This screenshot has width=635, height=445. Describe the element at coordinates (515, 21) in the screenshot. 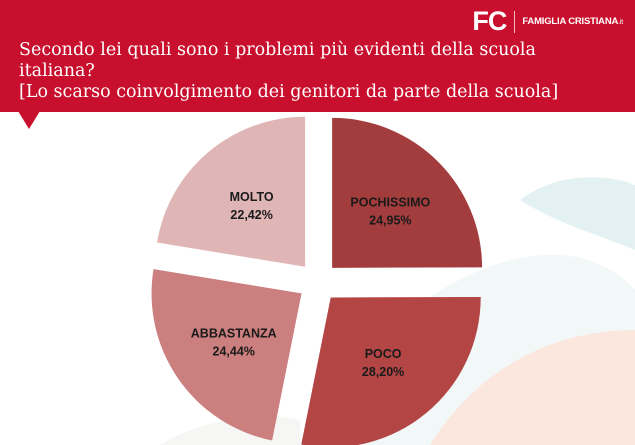

I see `logo-separator` at that location.